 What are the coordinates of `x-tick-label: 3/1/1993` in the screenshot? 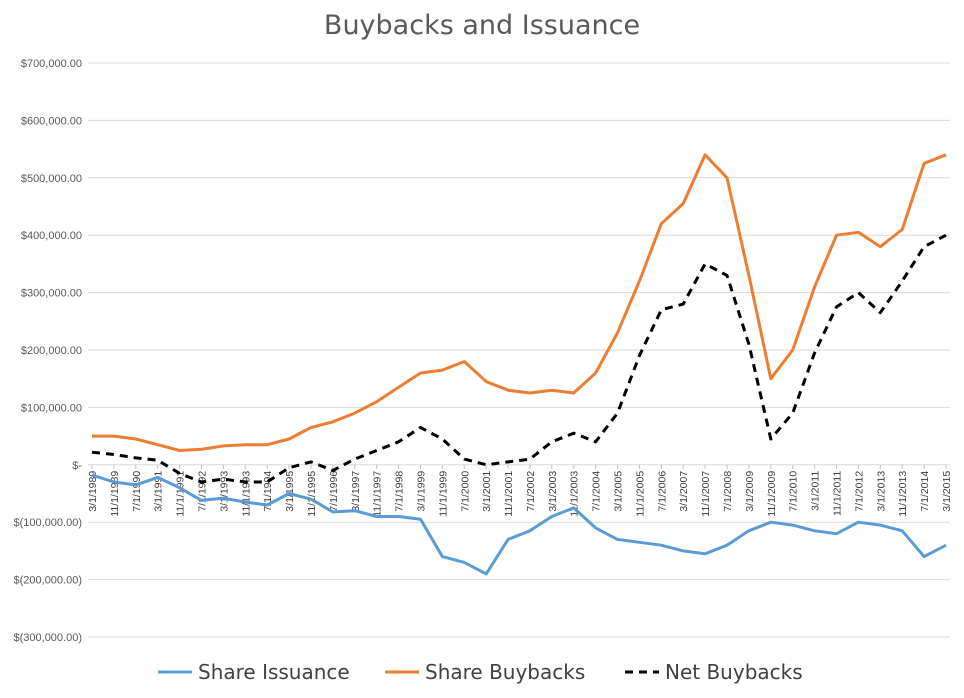 It's located at (224, 491).